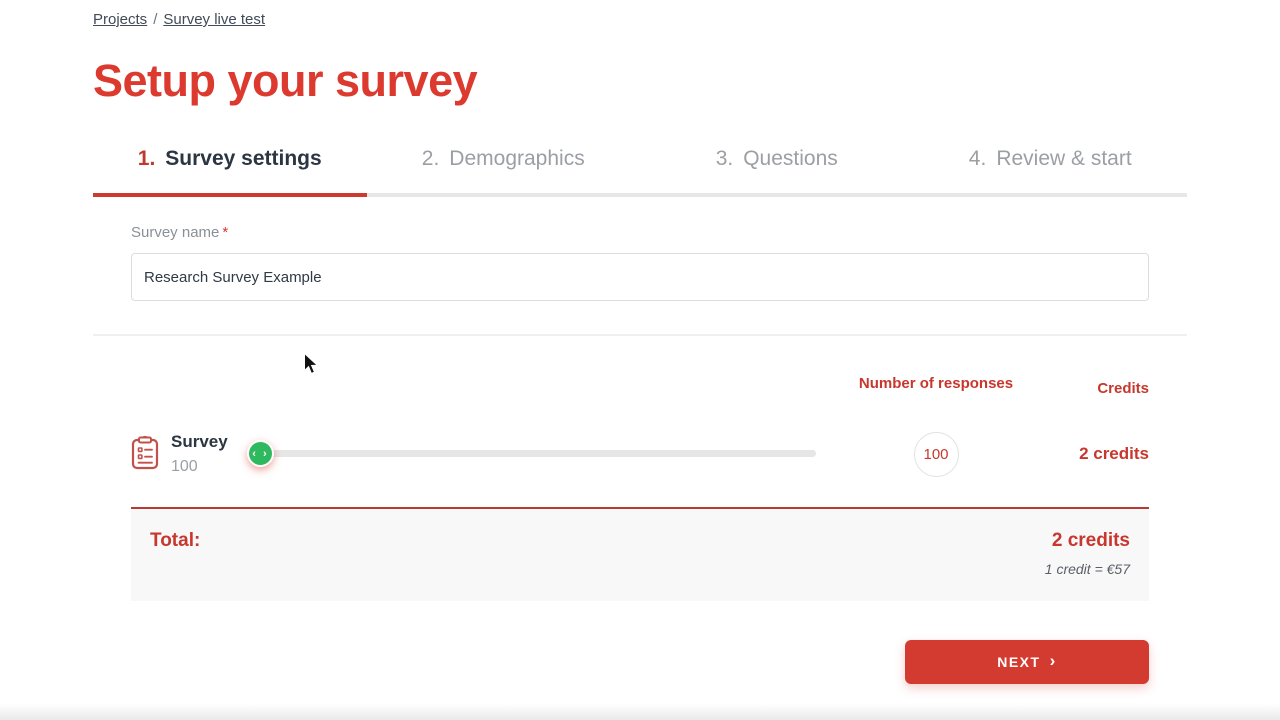 The image size is (1280, 720). I want to click on breadcrumb-link-survey-live-test: Survey live test, so click(214, 19).